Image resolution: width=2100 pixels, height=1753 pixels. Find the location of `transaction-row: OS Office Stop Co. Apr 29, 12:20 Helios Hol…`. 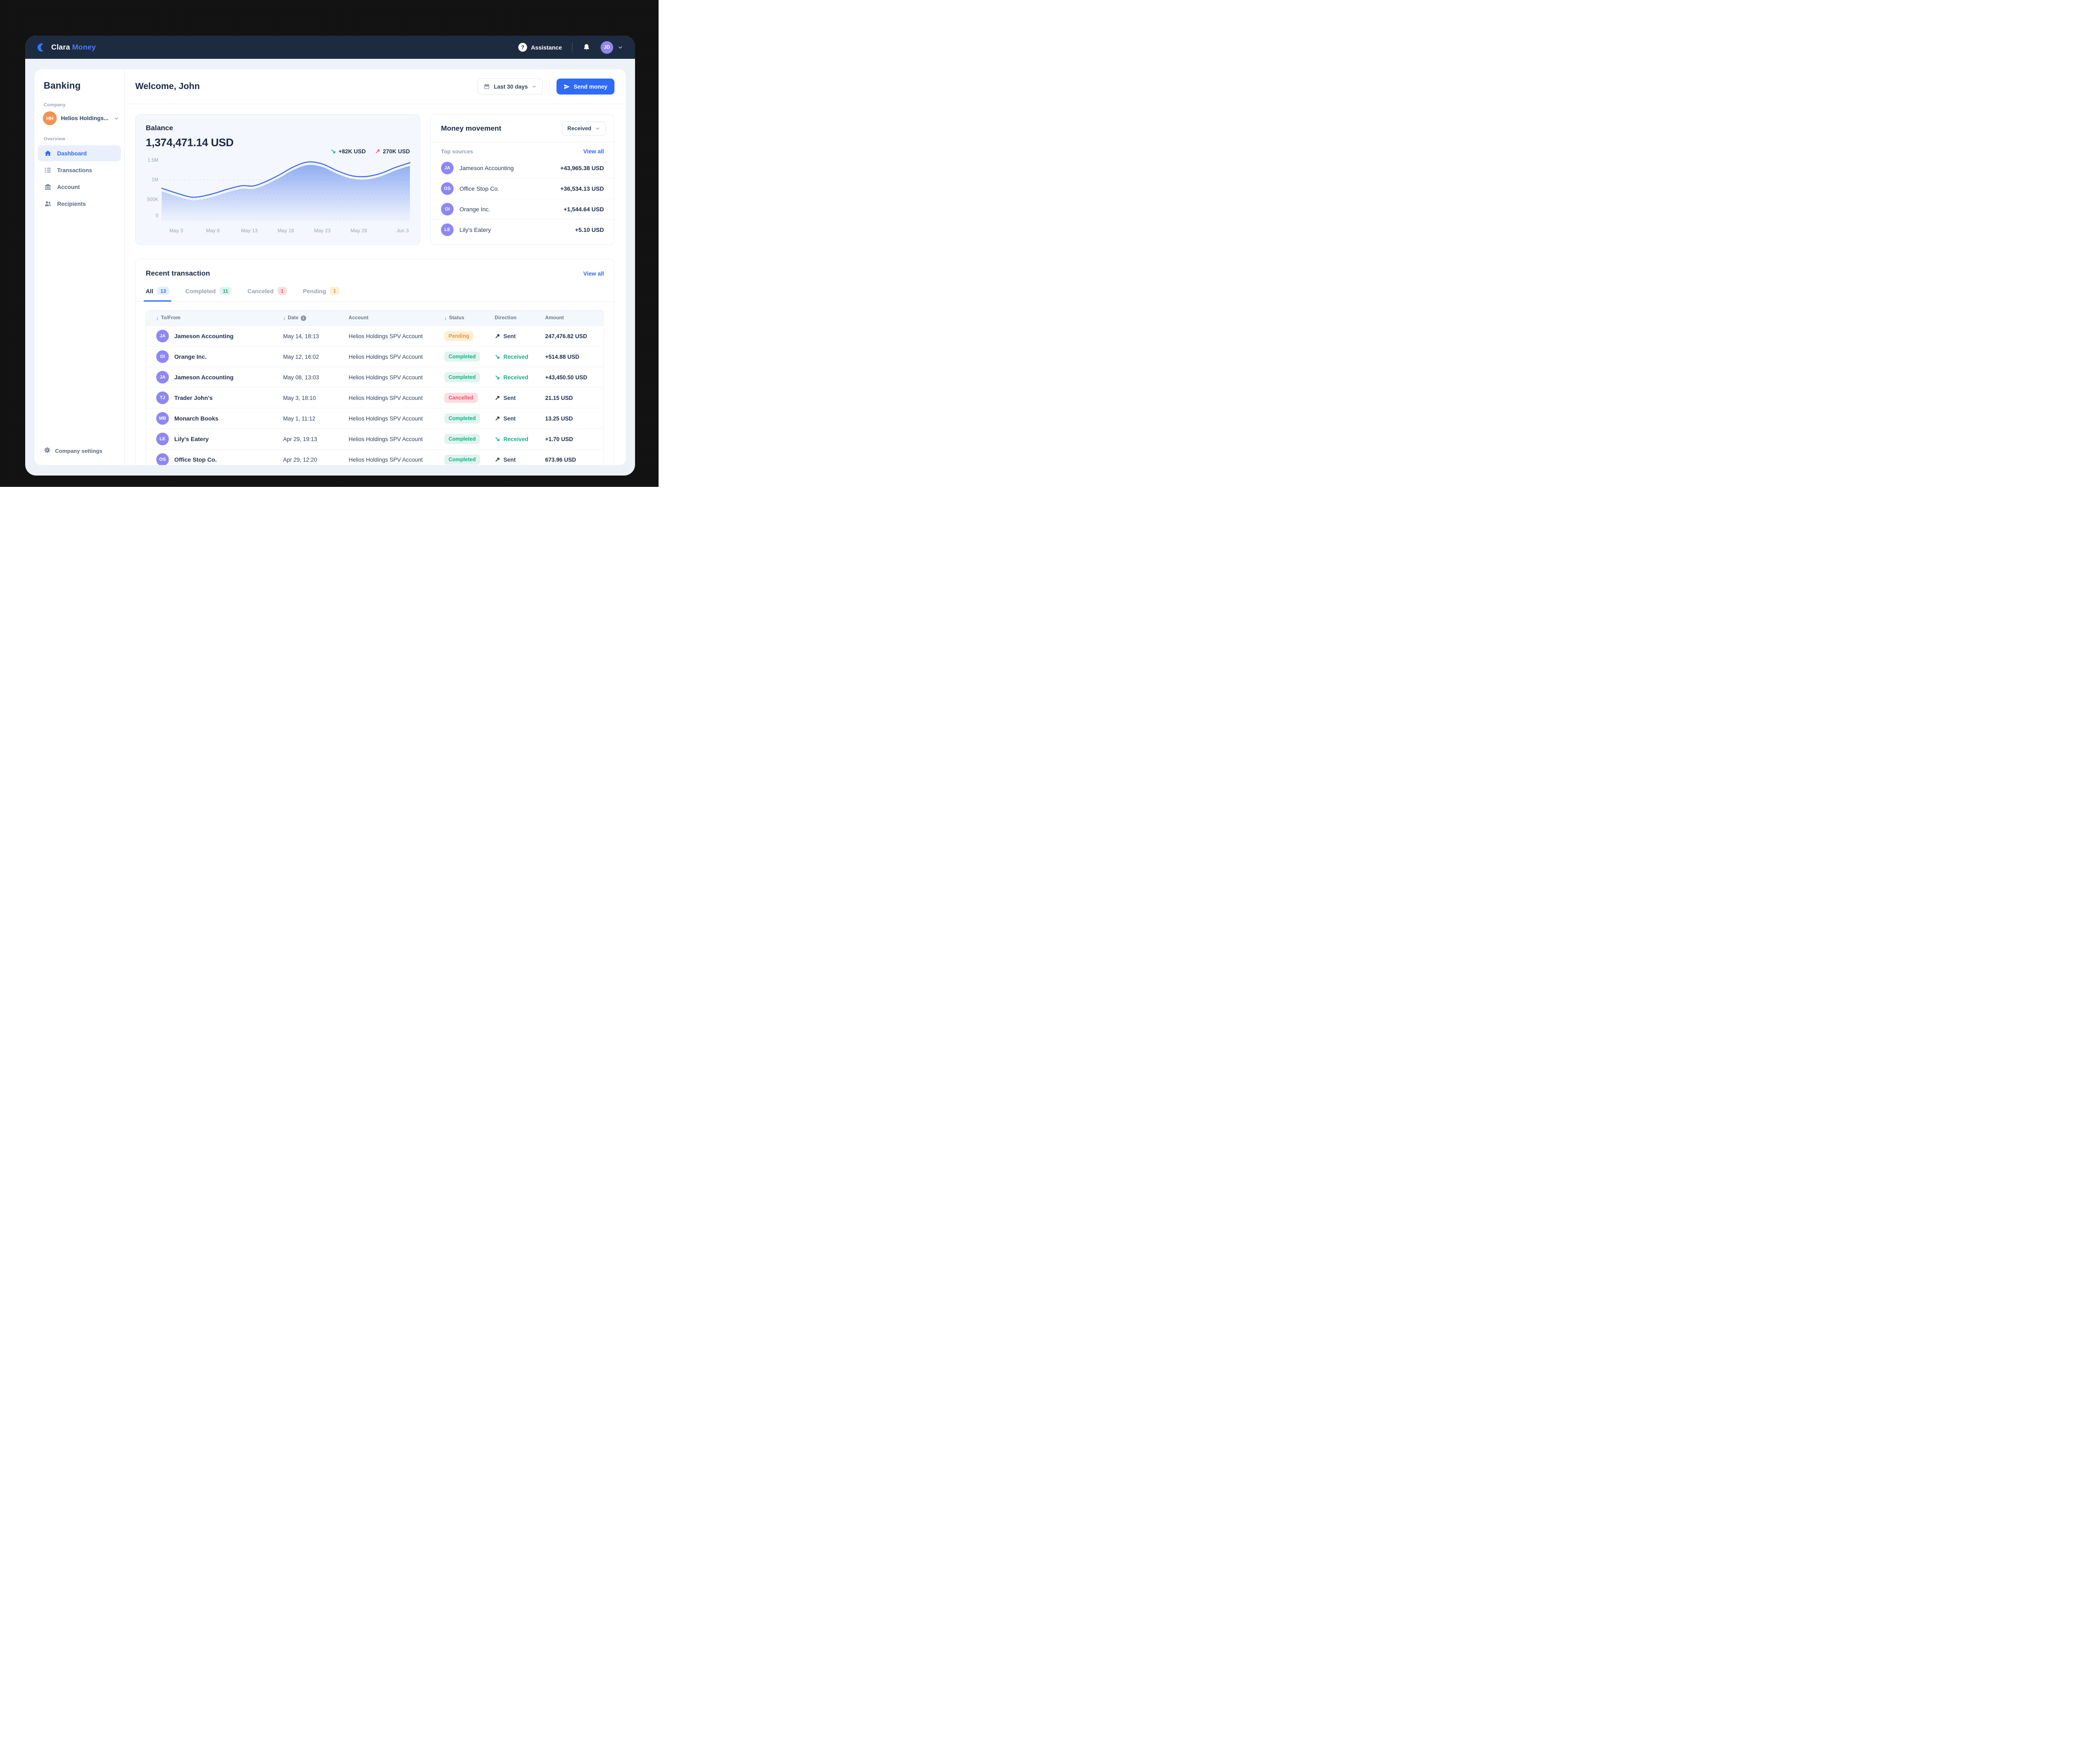

transaction-row: OS Office Stop Co. Apr 29, 12:20 Helios Hol… is located at coordinates (375, 457).